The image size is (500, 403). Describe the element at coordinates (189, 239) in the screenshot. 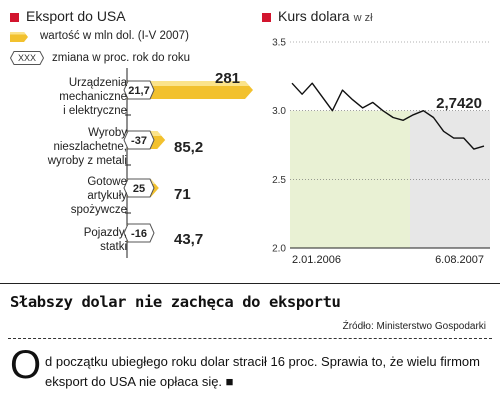

I see `value-label: 43,7` at that location.